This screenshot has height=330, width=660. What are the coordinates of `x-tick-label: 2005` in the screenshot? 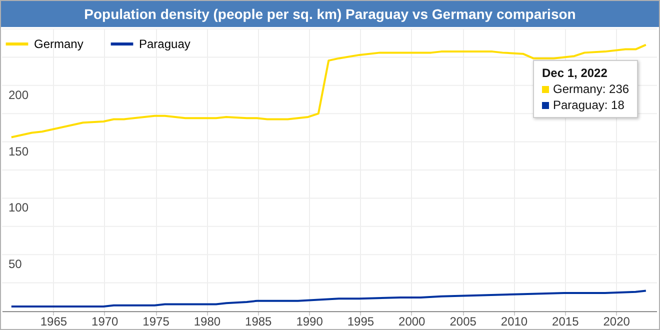 It's located at (463, 321).